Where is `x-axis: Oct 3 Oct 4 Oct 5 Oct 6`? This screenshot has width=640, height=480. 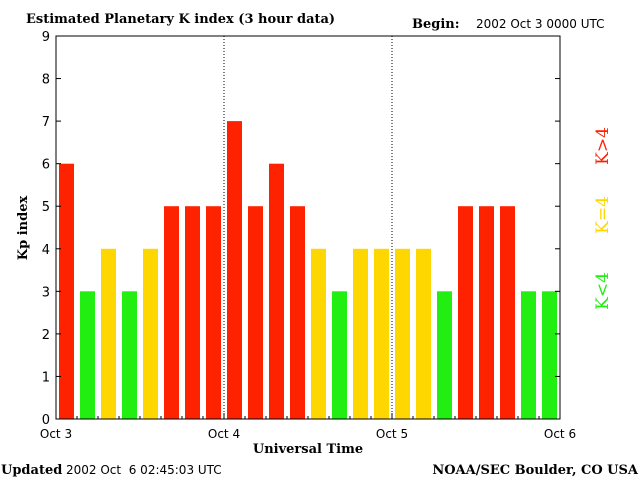 x-axis: Oct 3 Oct 4 Oct 5 Oct 6 is located at coordinates (308, 427).